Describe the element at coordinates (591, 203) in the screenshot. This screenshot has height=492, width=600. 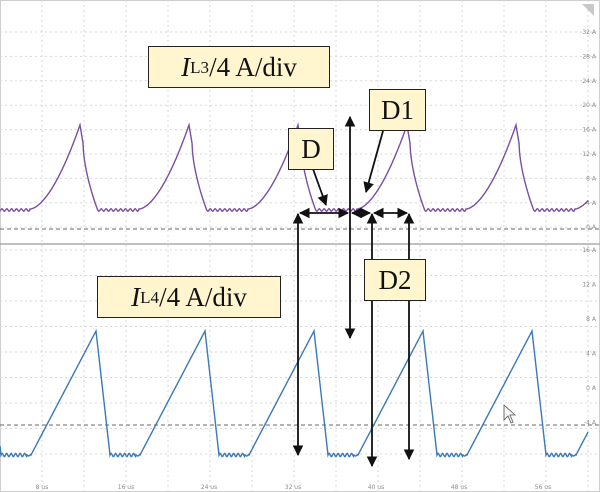
I see `tick-label-upper: 4 A` at that location.